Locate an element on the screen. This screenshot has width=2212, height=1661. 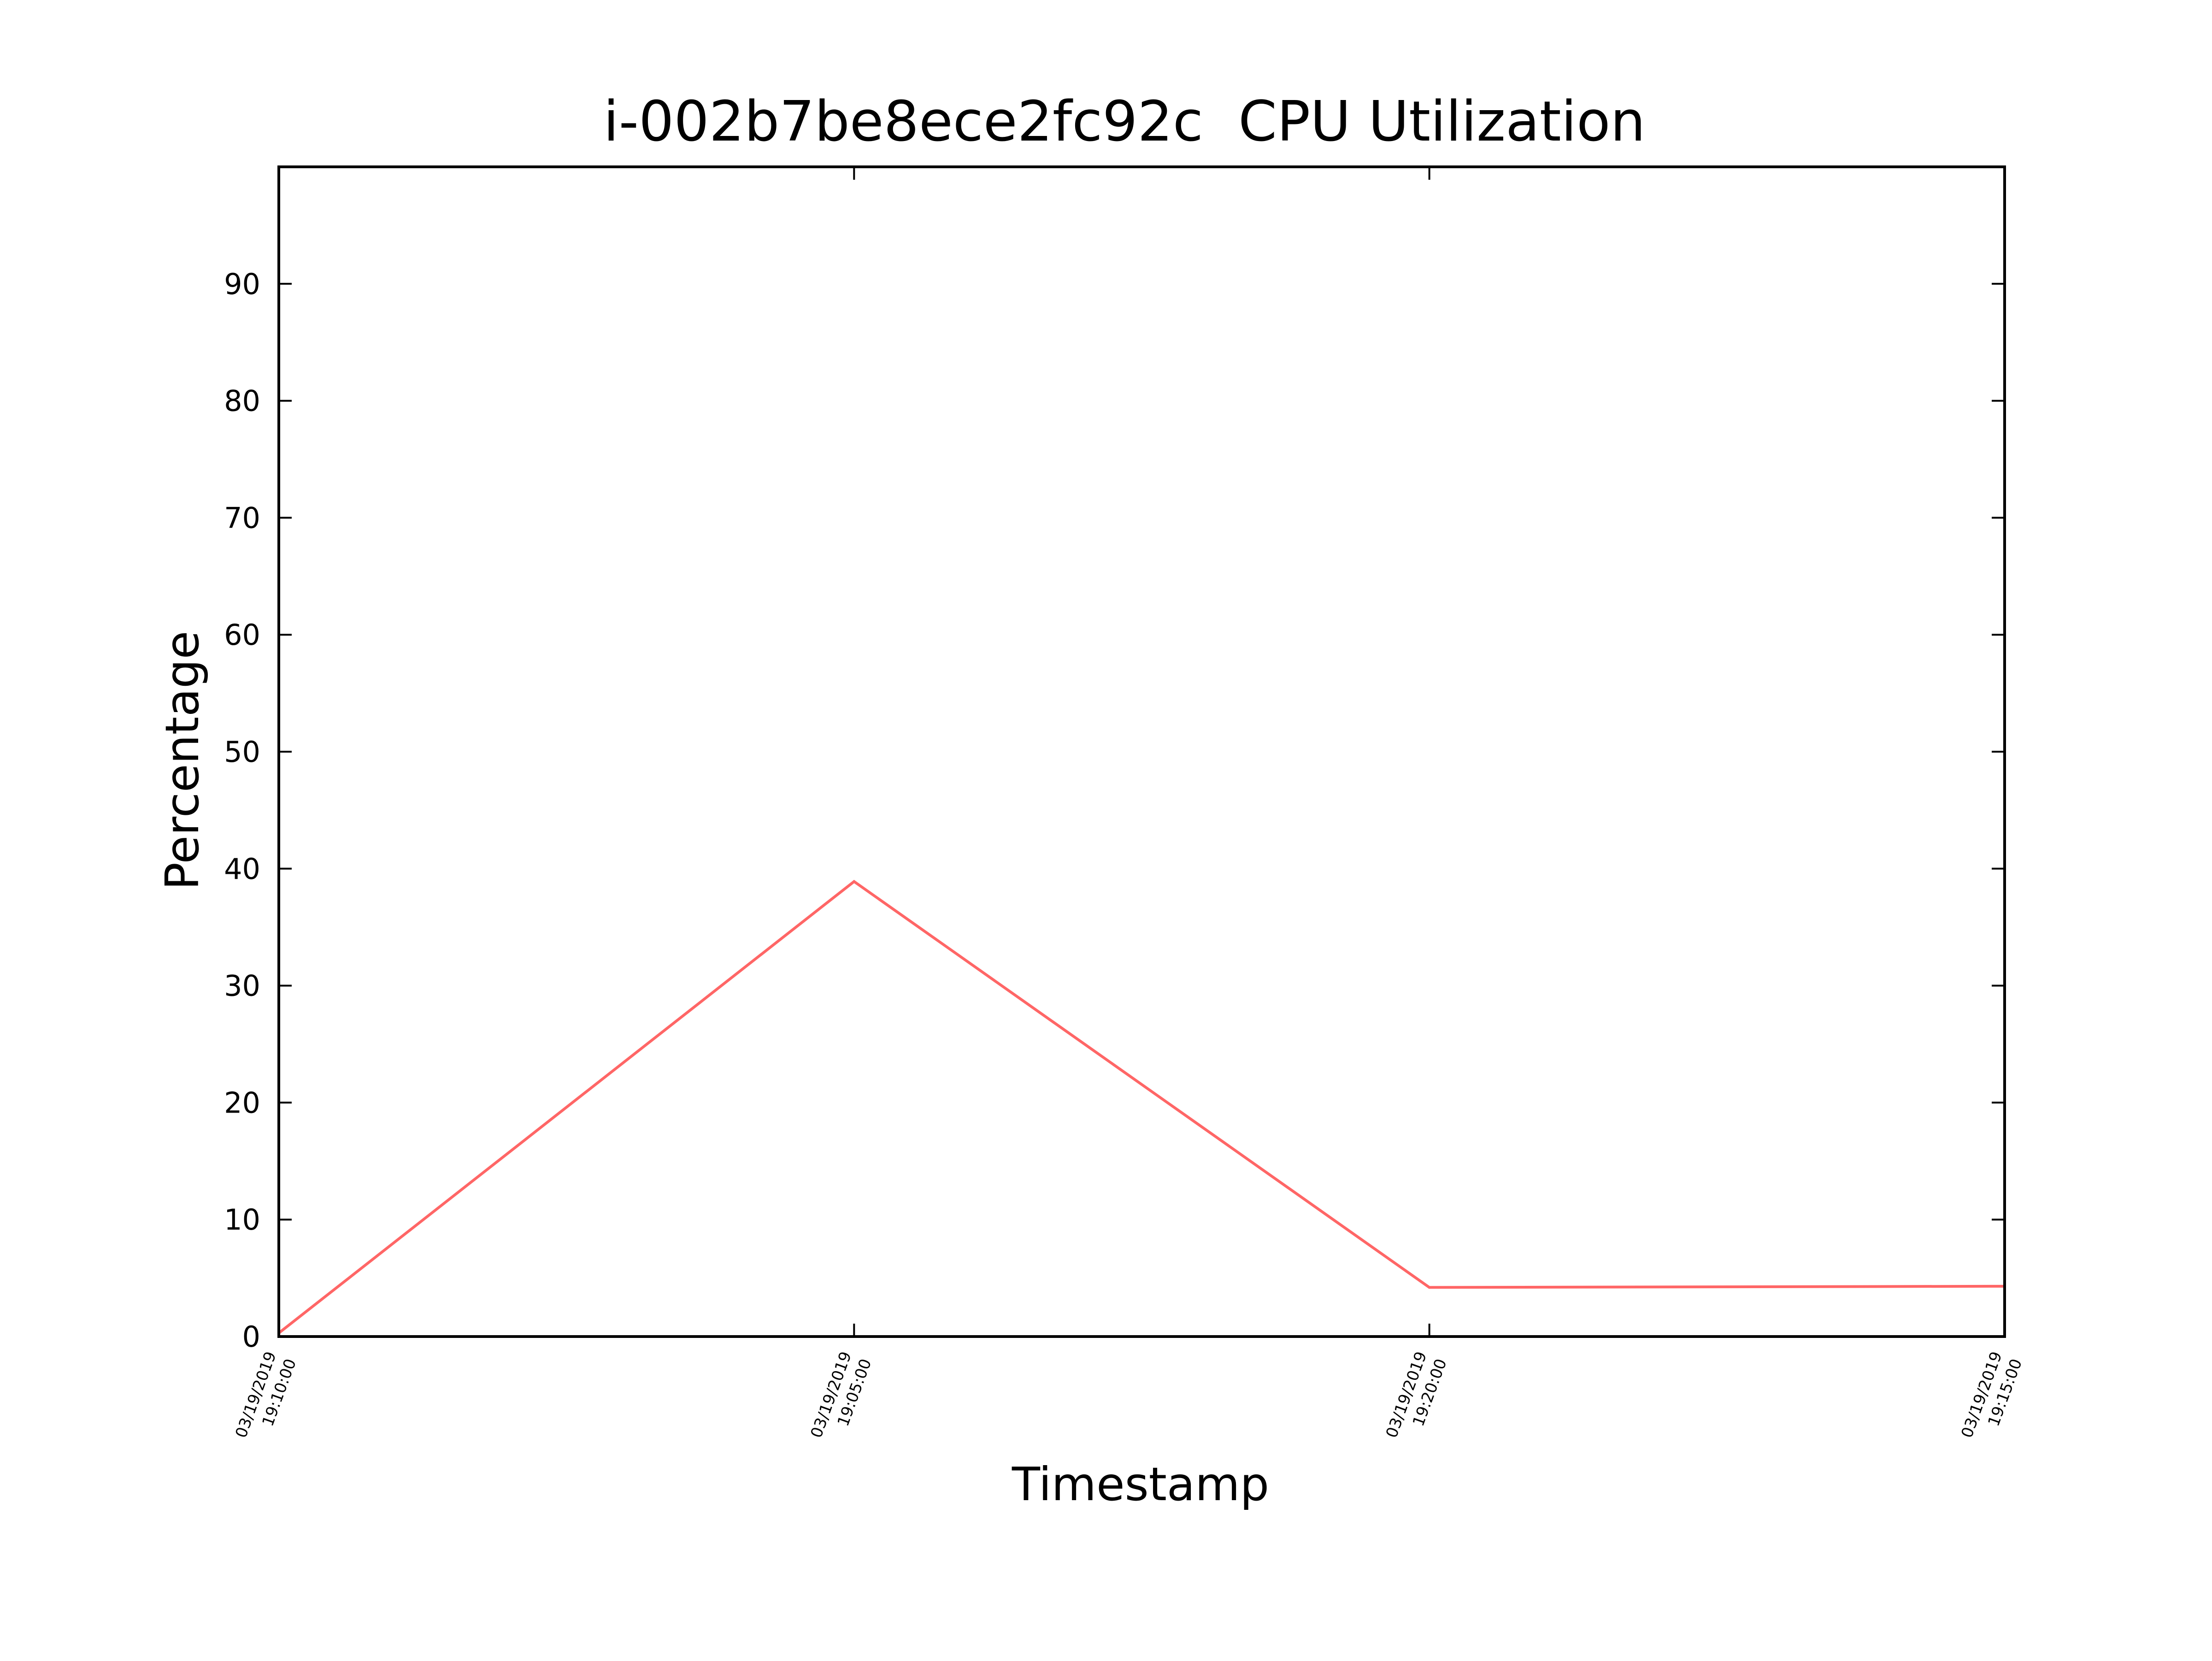
y-tick-label: 70 is located at coordinates (242, 518).